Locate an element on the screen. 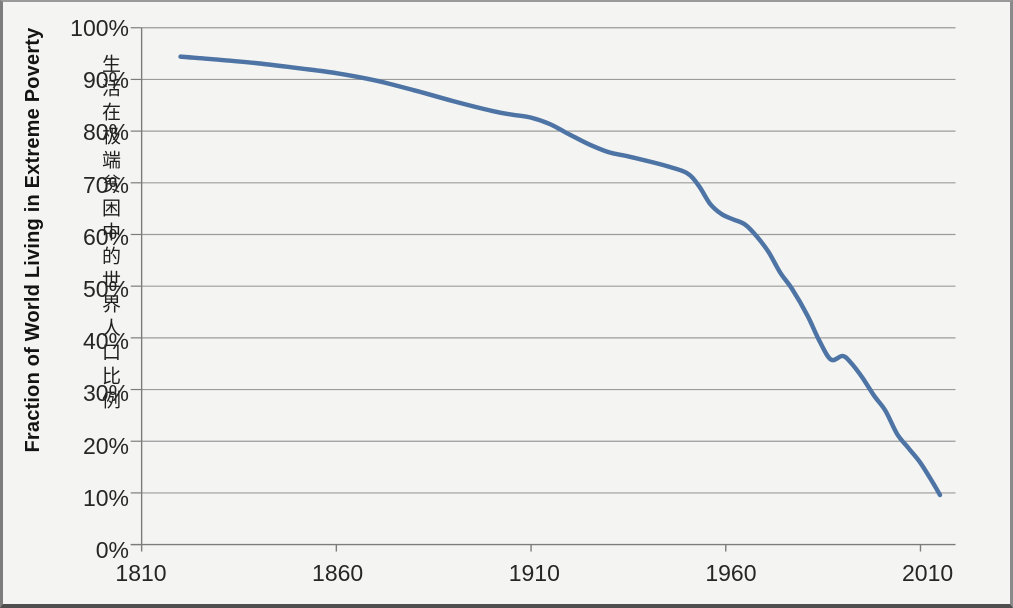 The height and width of the screenshot is (608, 1013). y-tick-label-70: 70% is located at coordinates (105, 184).